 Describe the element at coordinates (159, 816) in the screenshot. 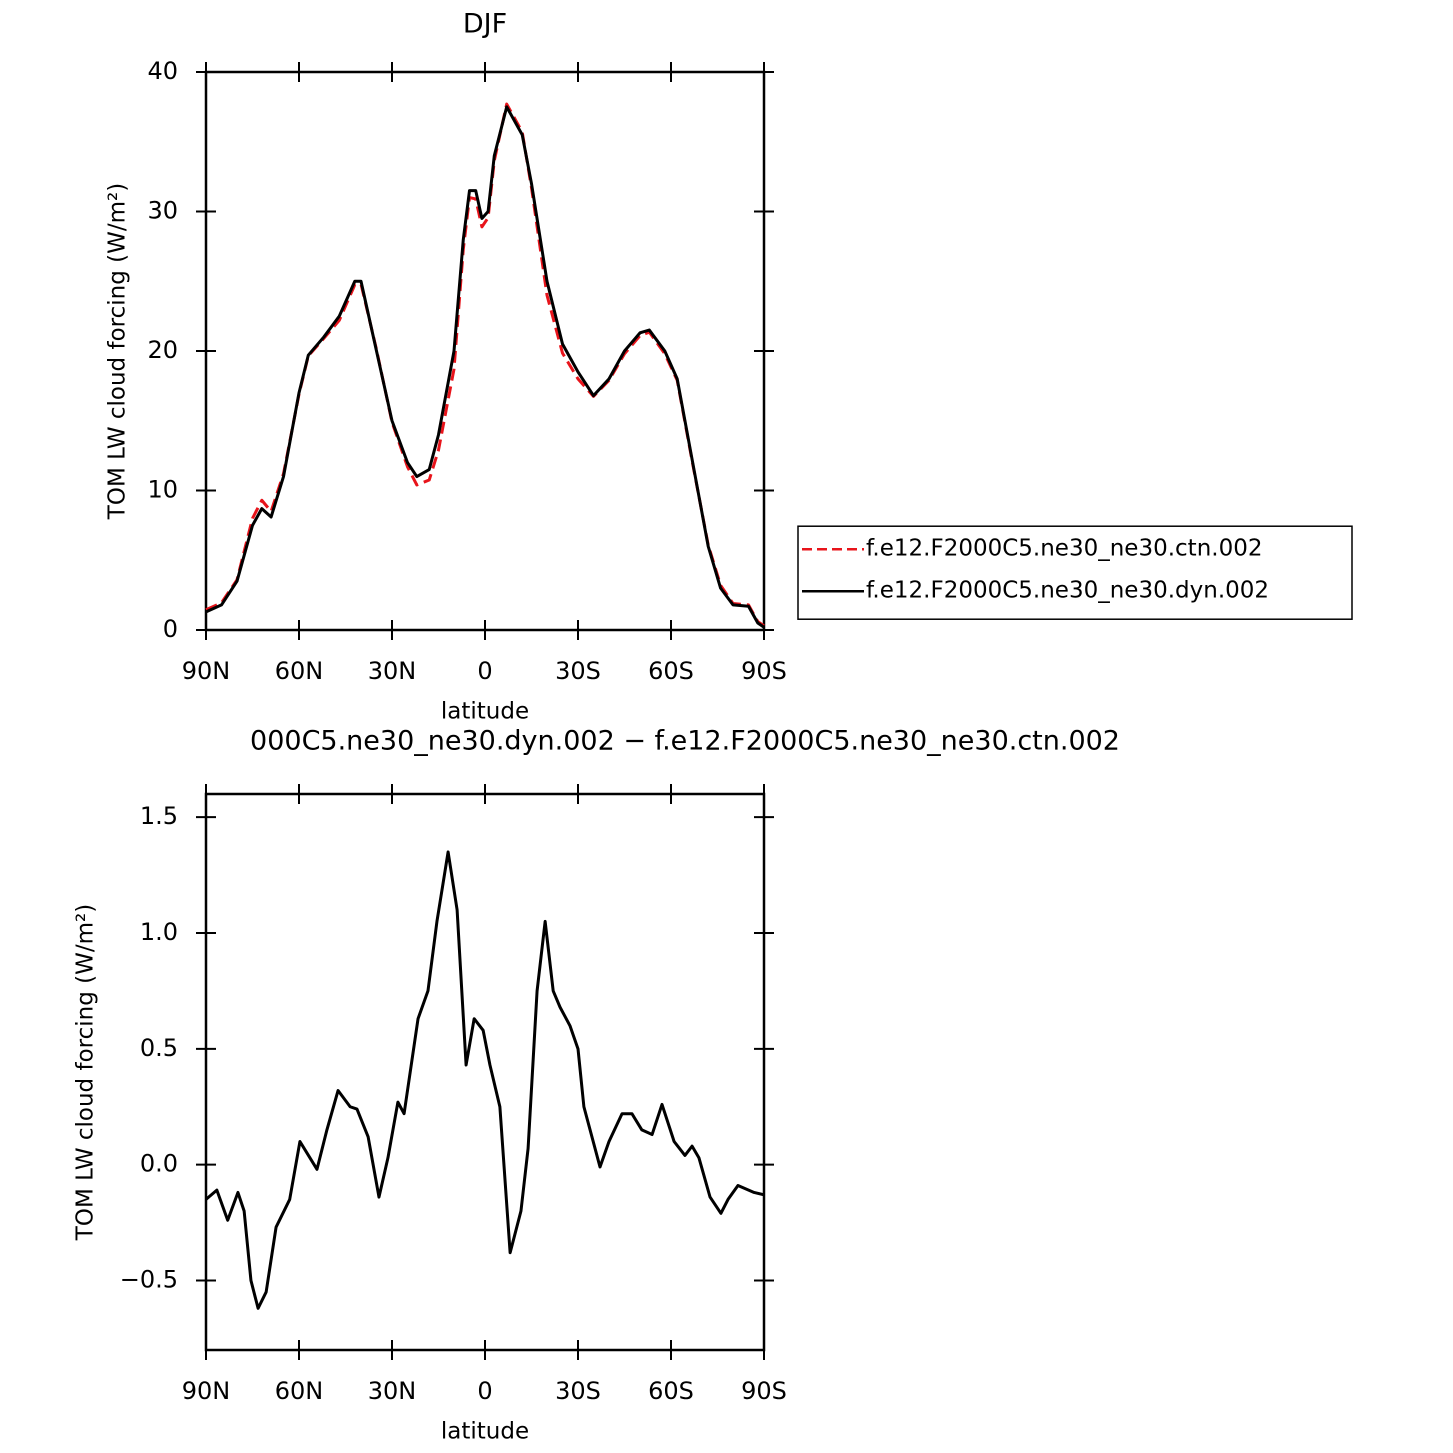

I see `y-tick-label: 1.5` at that location.